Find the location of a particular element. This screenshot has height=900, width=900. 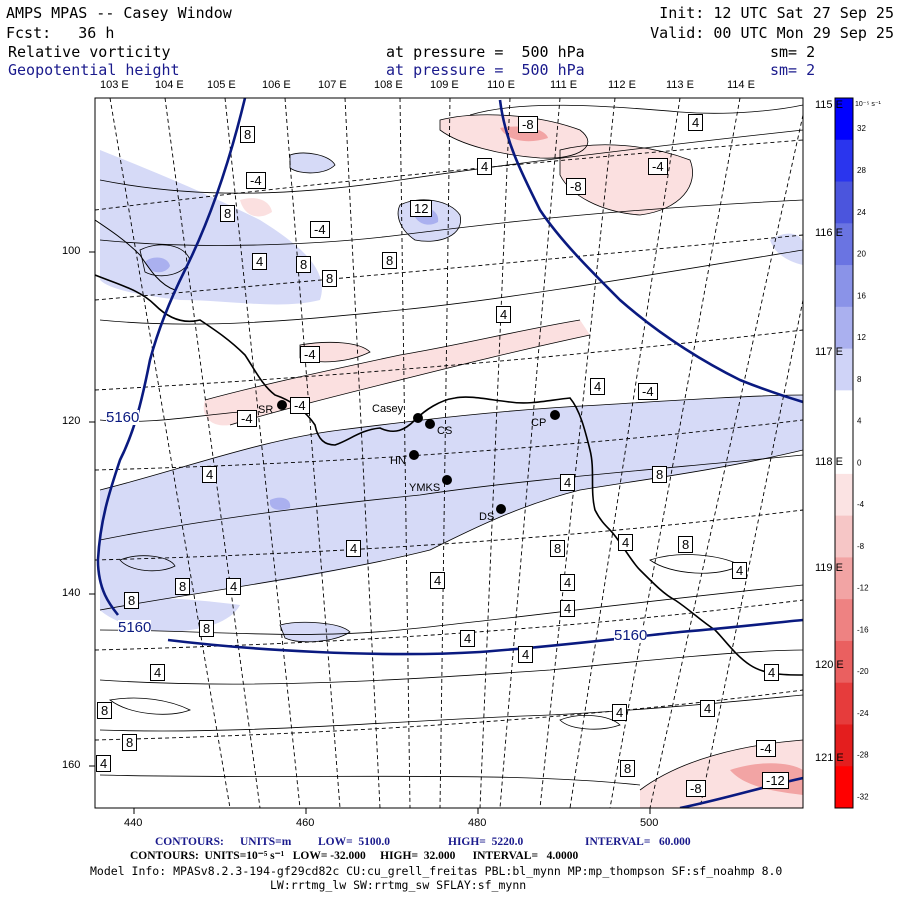

colorbar-level-label: 28 is located at coordinates (861, 170).